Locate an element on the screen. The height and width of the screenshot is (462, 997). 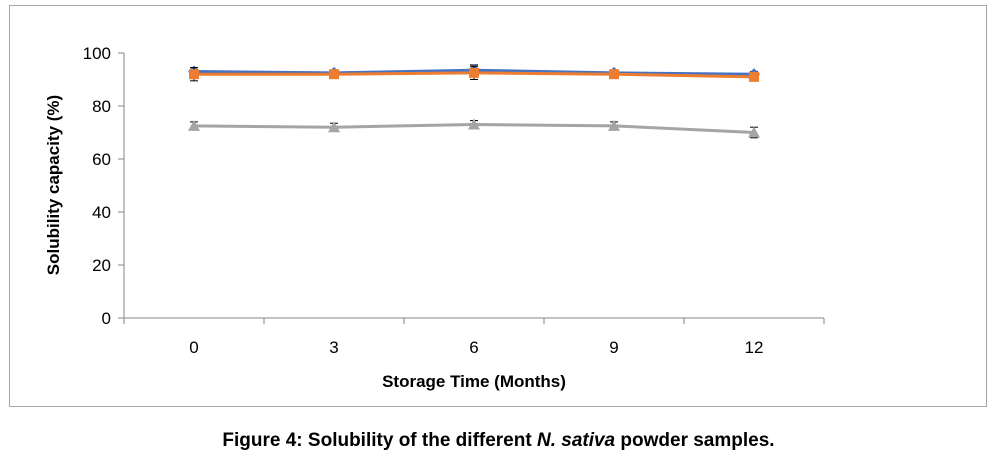
x-axis-title: Storage Time (Months) is located at coordinates (474, 381).